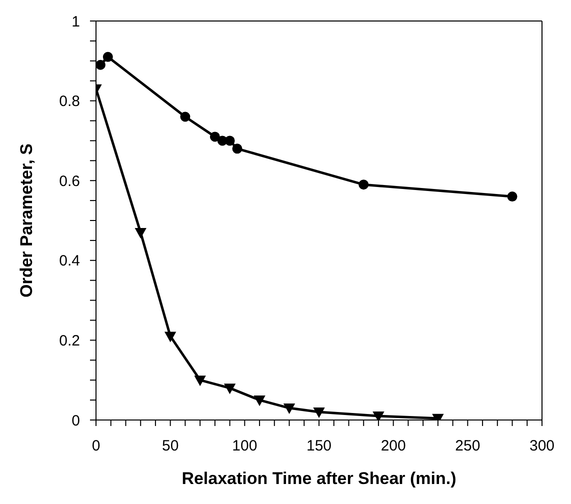 This screenshot has height=504, width=571. I want to click on y-tick-label: 1, so click(76, 21).